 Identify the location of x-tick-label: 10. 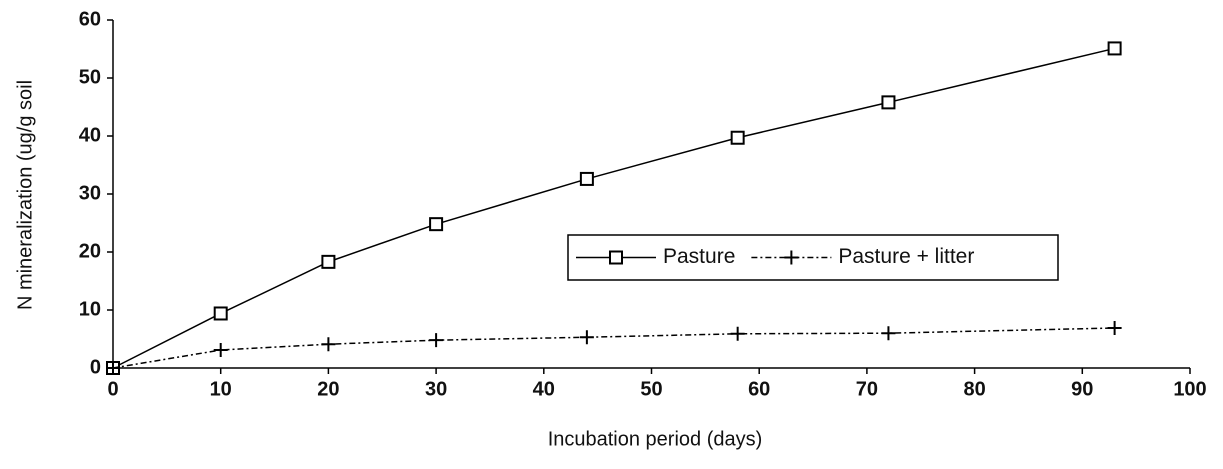
(221, 389).